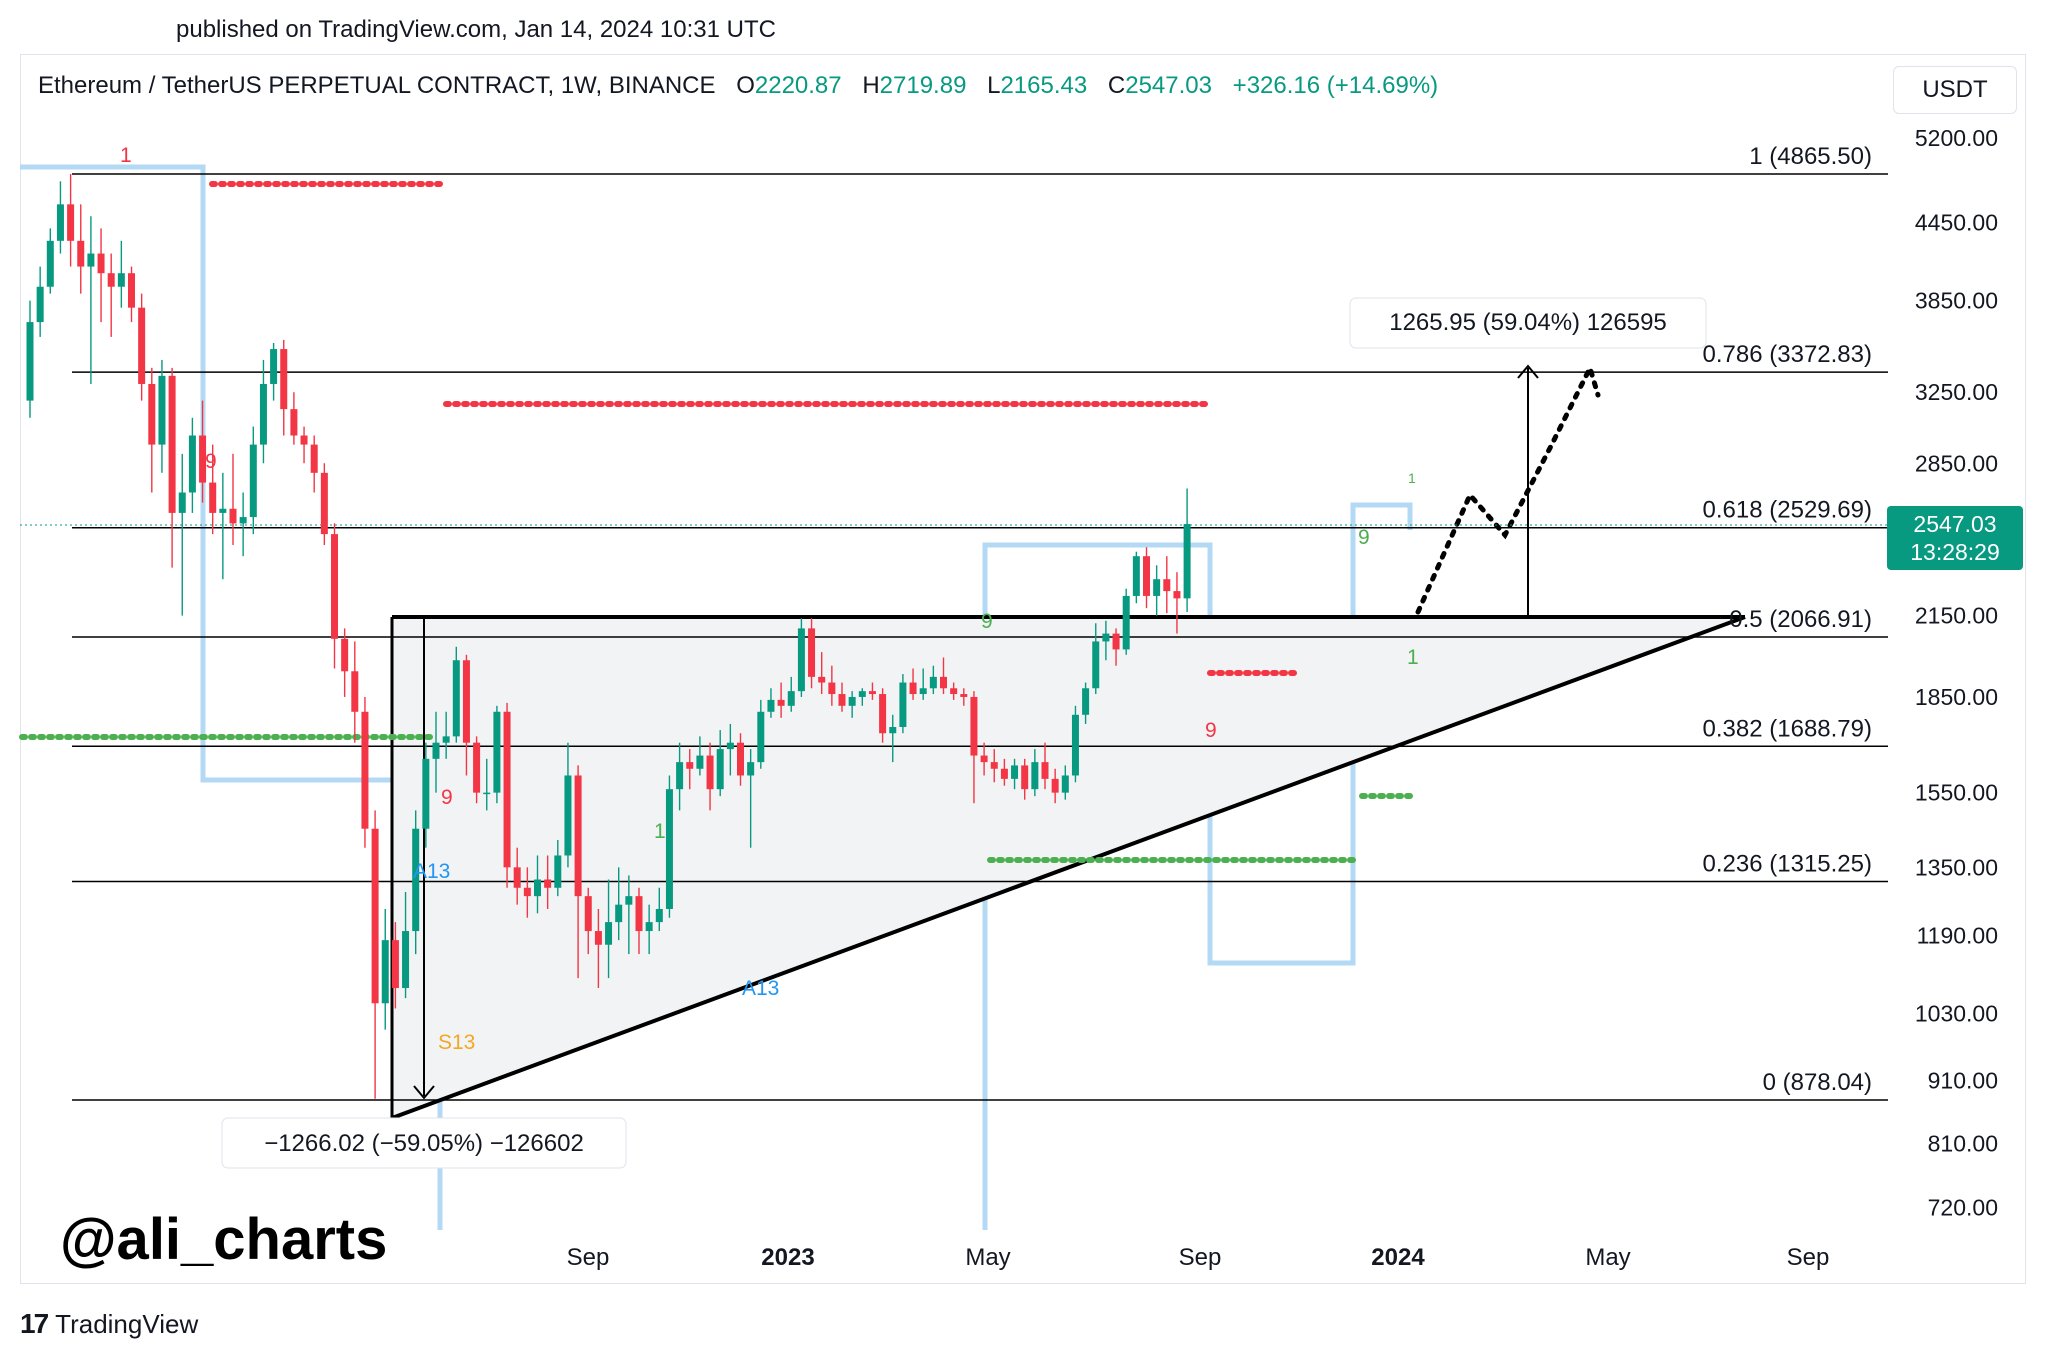 The image size is (2048, 1357). What do you see at coordinates (109, 1324) in the screenshot?
I see `tradingview-brand: 17 TradingView` at bounding box center [109, 1324].